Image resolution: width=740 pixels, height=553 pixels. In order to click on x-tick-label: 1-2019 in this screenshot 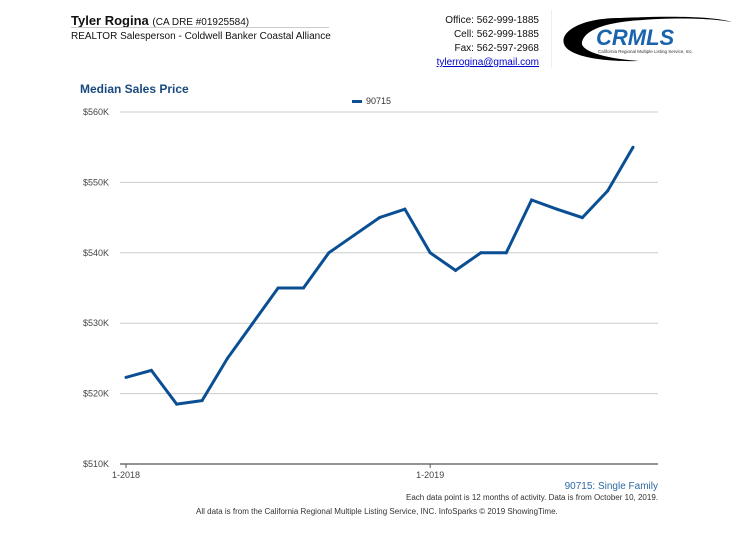, I will do `click(430, 475)`.